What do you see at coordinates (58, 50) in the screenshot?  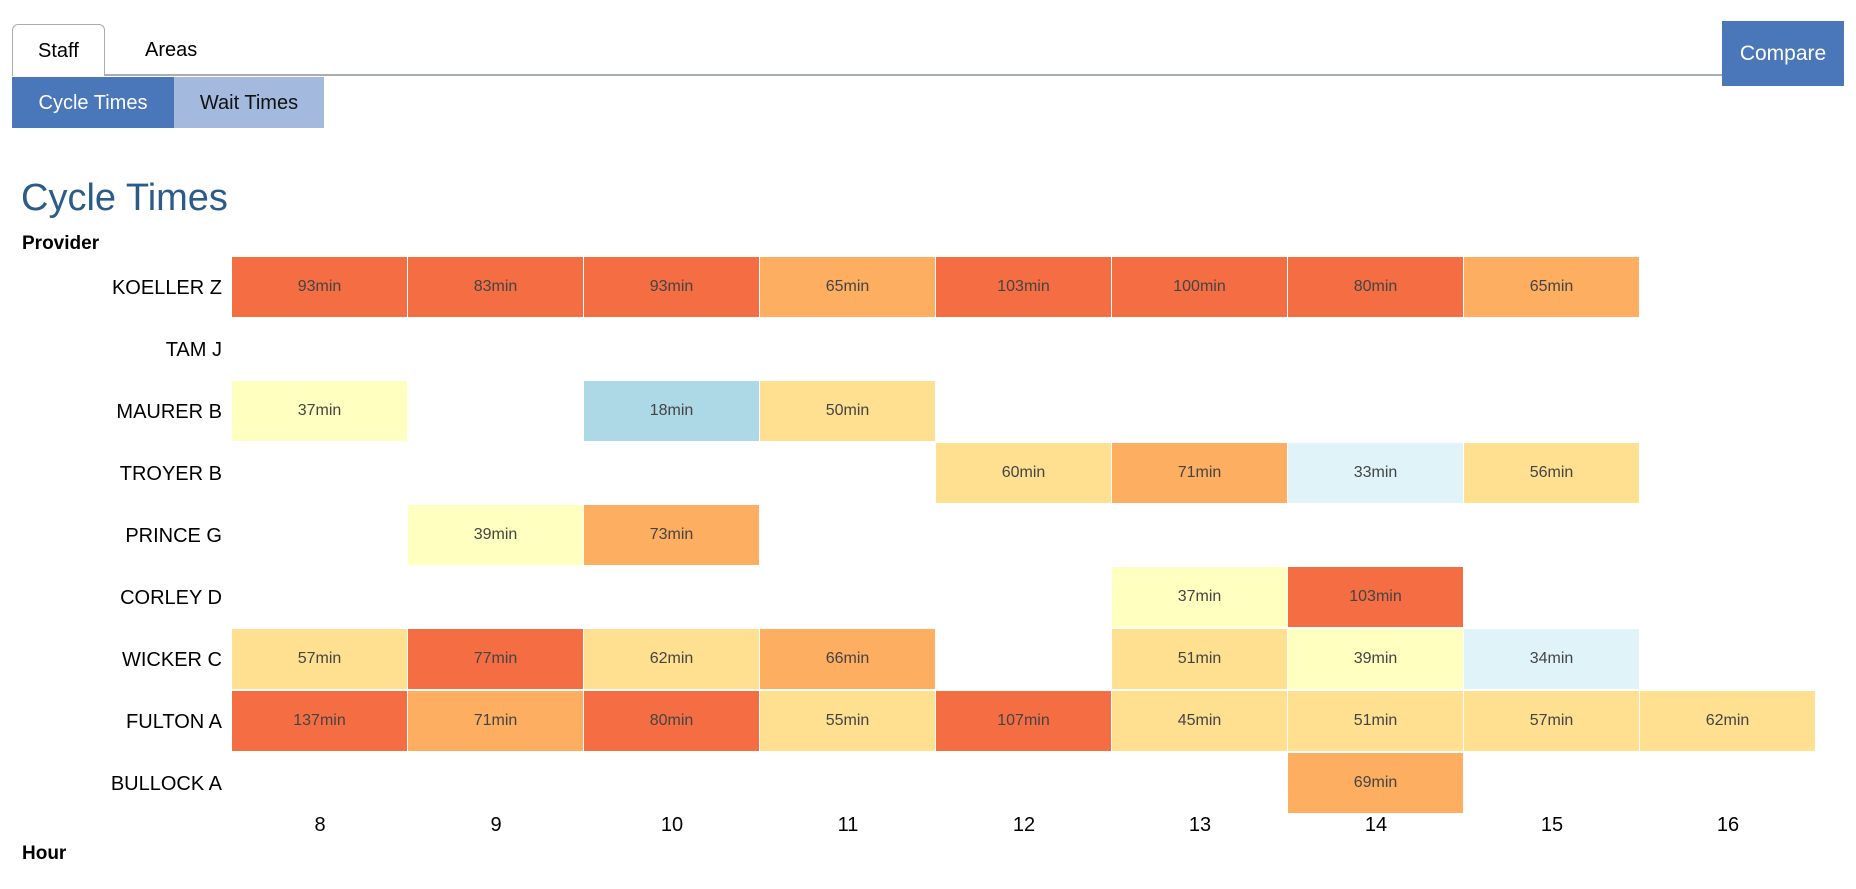 I see `tab-staff: Staff` at bounding box center [58, 50].